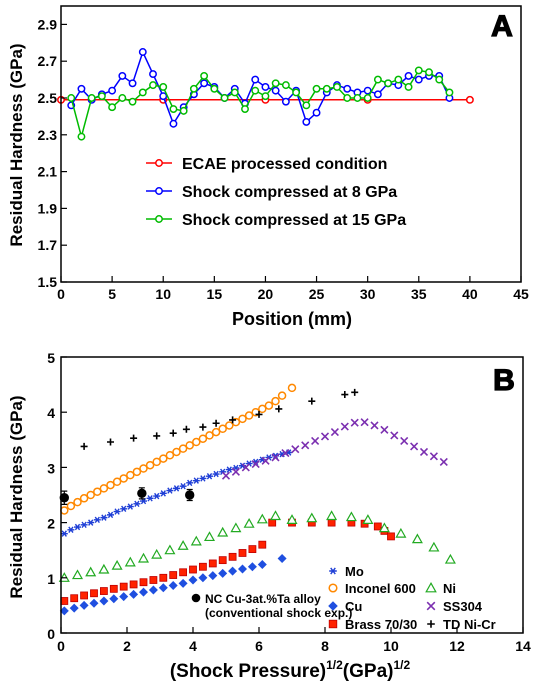  I want to click on panel-a-legend-label: Shock compressed at 15 GPa, so click(294, 220).